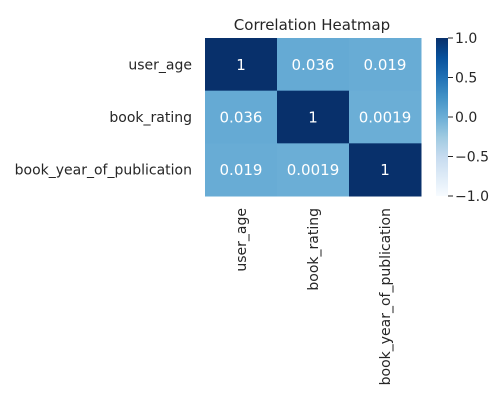  What do you see at coordinates (466, 39) in the screenshot?
I see `colorbar-tick-label: 1.0` at bounding box center [466, 39].